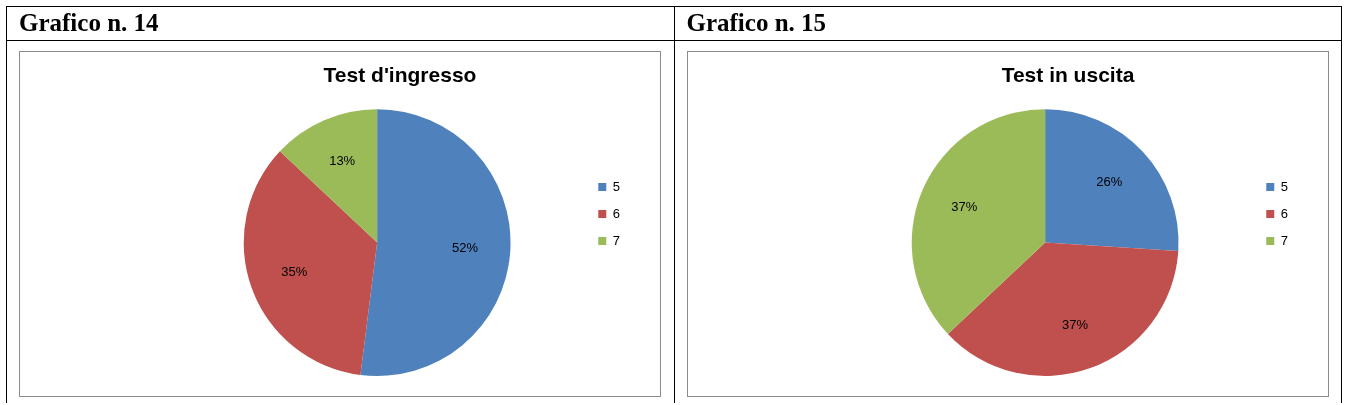 The image size is (1347, 405). Describe the element at coordinates (1068, 75) in the screenshot. I see `chart-title: Test in uscita` at that location.